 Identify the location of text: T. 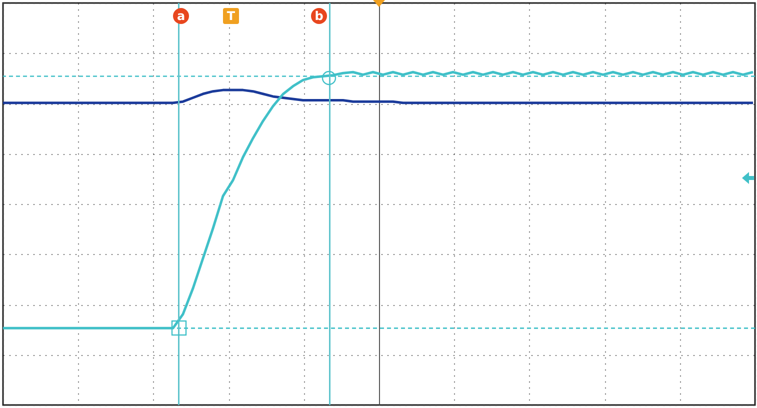
(231, 16).